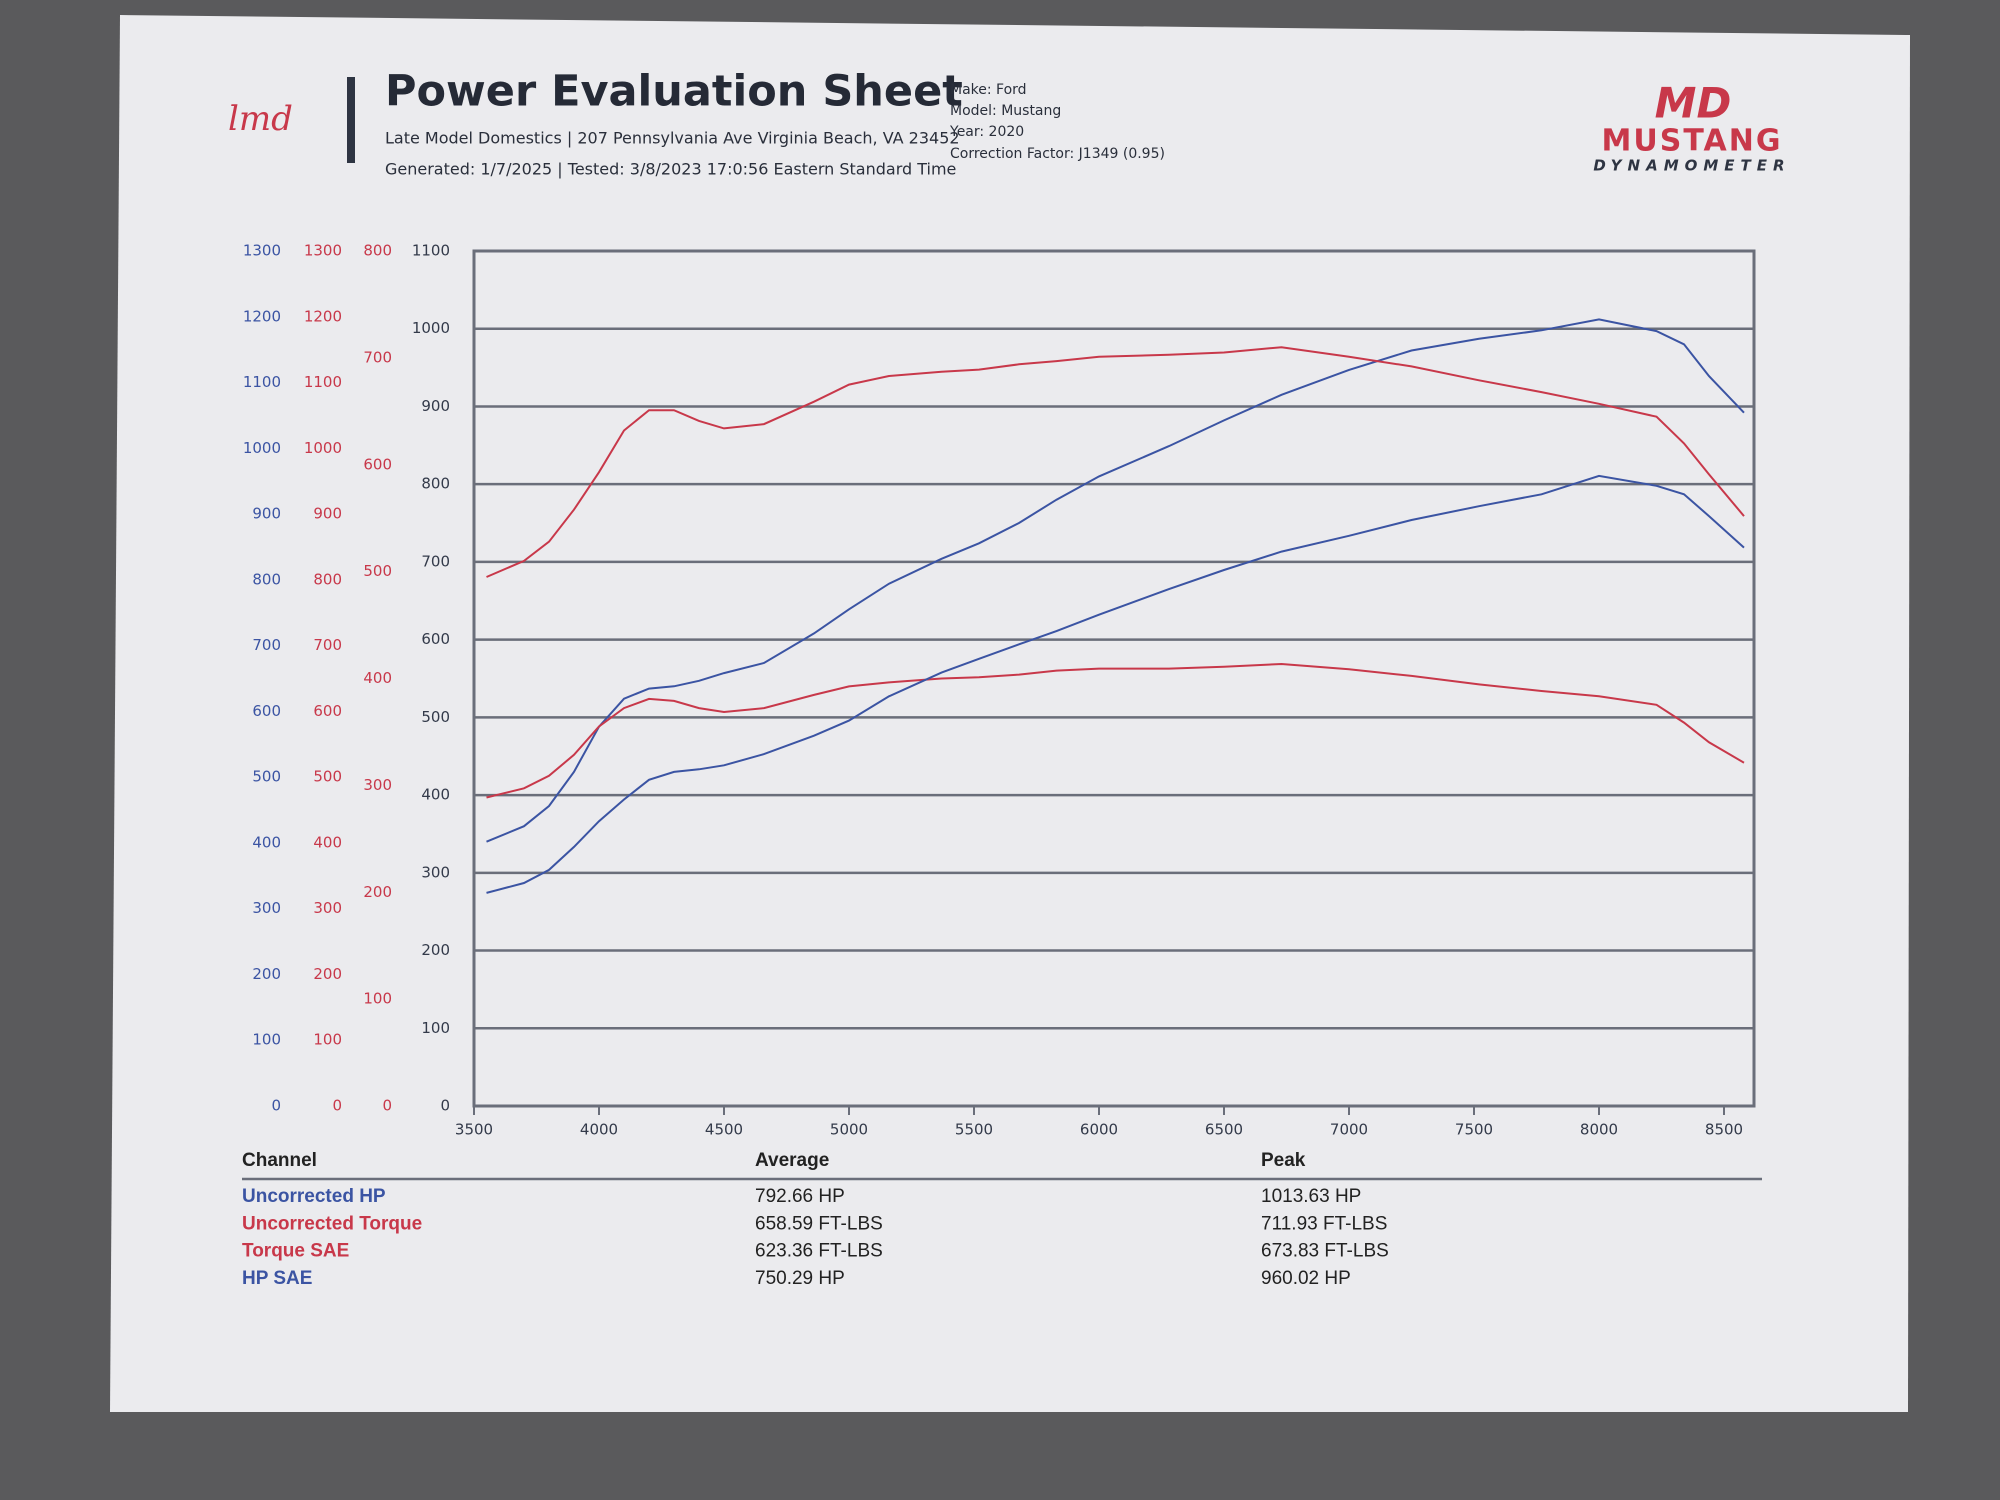 The height and width of the screenshot is (1500, 2000). What do you see at coordinates (260, 119) in the screenshot?
I see `logo: lmd` at bounding box center [260, 119].